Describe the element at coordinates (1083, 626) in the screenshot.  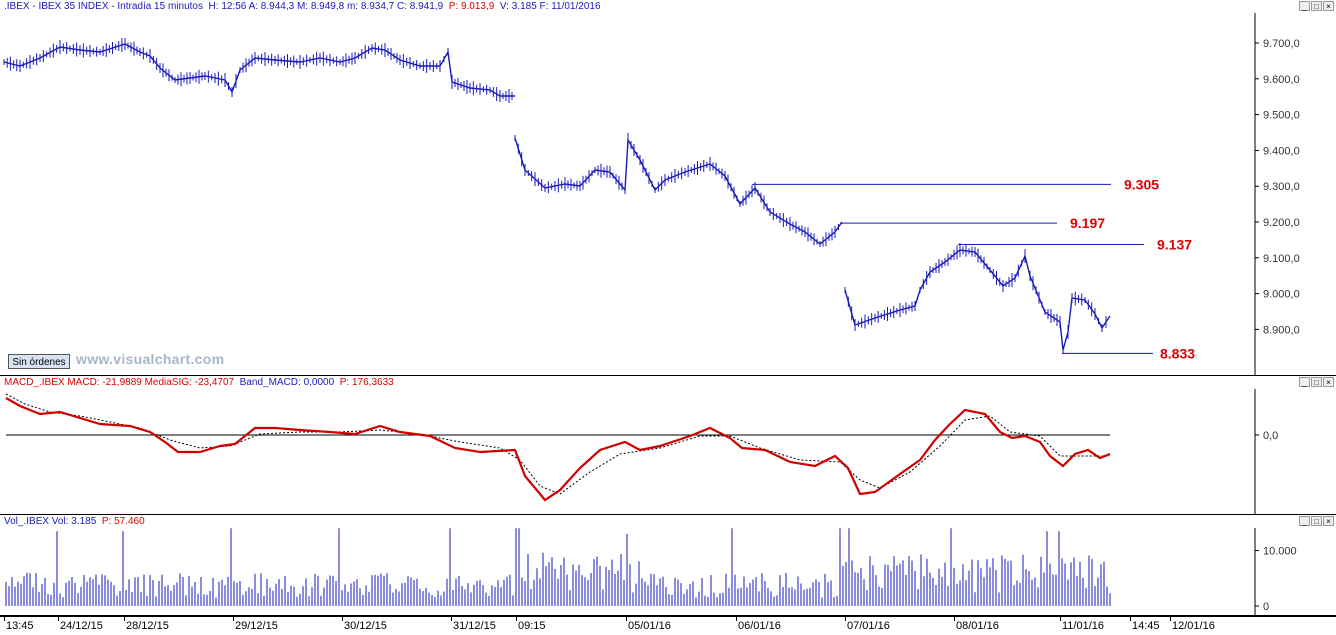
I see `x-tick-label: 11/01/16` at that location.